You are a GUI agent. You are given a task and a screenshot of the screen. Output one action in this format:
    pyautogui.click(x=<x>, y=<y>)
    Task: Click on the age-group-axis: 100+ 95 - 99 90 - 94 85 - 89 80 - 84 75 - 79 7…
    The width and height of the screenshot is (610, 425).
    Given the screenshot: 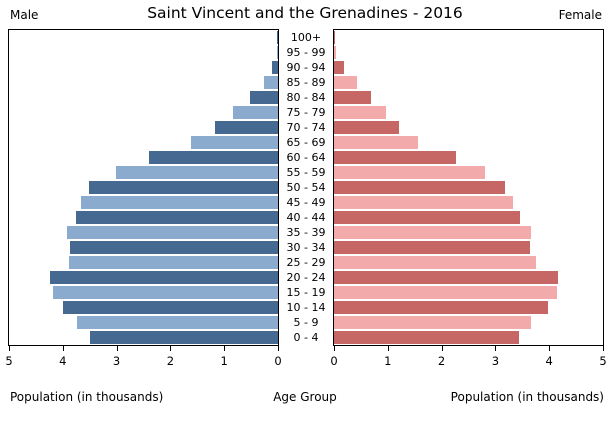 What is the action you would take?
    pyautogui.click(x=306, y=187)
    